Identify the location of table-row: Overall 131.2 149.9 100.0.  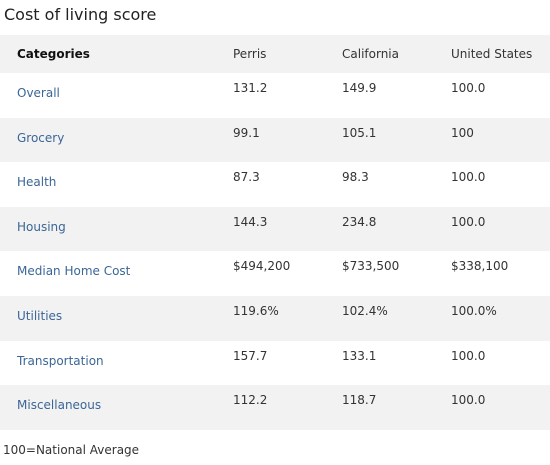
(275, 95).